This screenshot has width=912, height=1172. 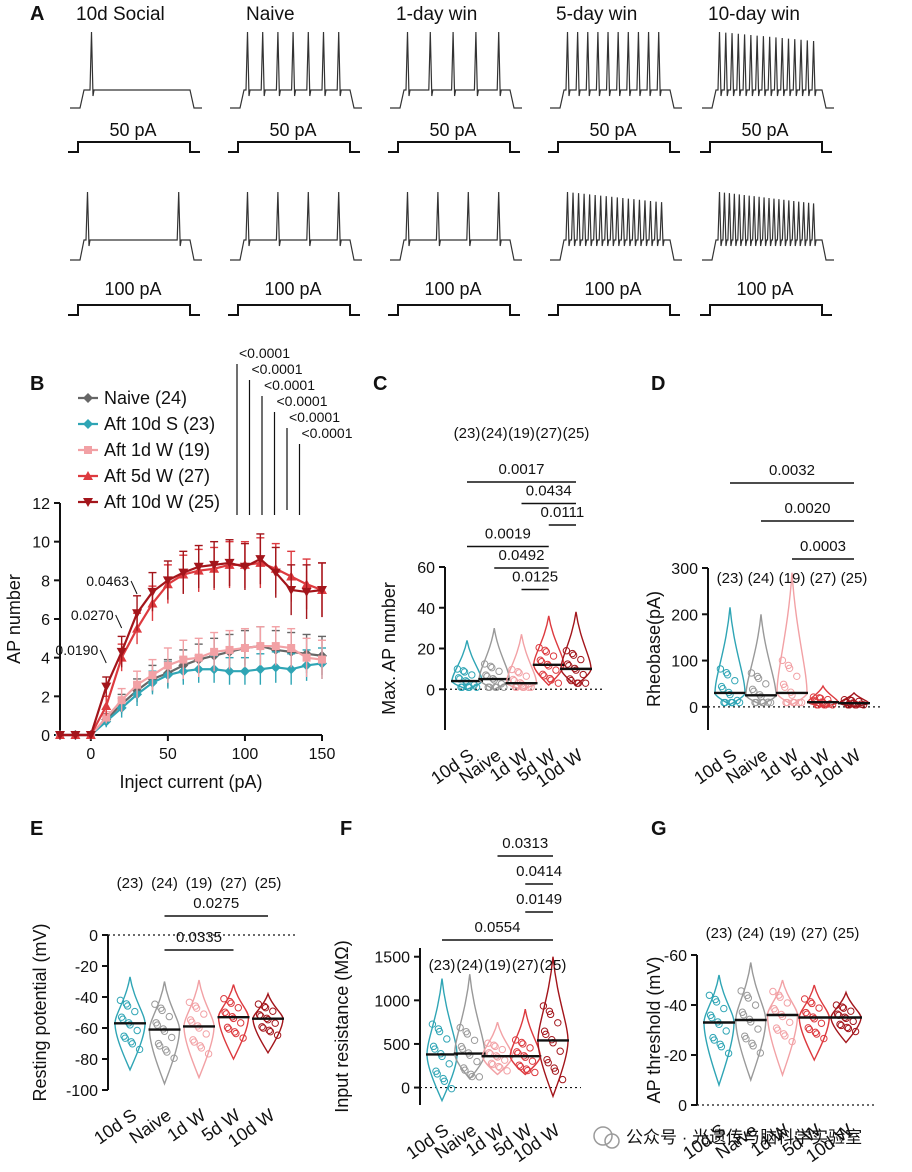 What do you see at coordinates (392, 958) in the screenshot?
I see `y-tick-label: 1500` at bounding box center [392, 958].